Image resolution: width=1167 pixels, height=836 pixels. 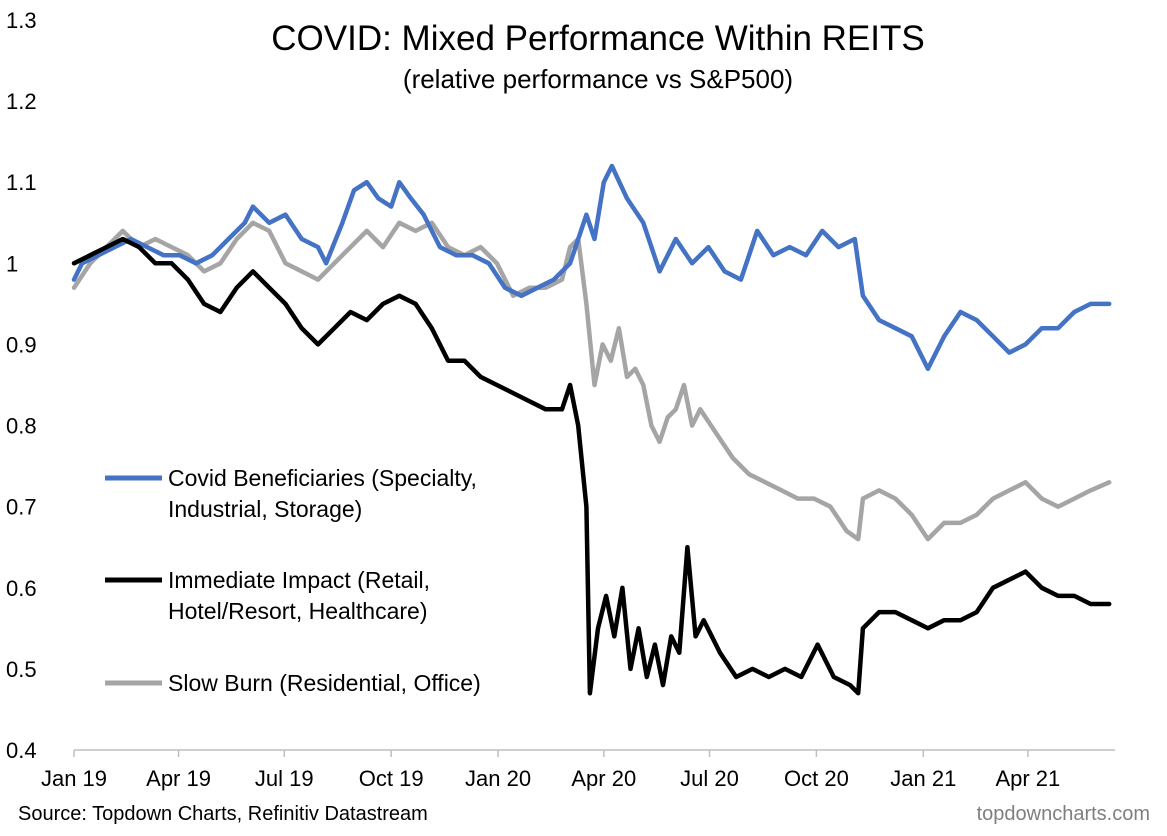 I want to click on x-tick-label: Oct 19, so click(x=391, y=778).